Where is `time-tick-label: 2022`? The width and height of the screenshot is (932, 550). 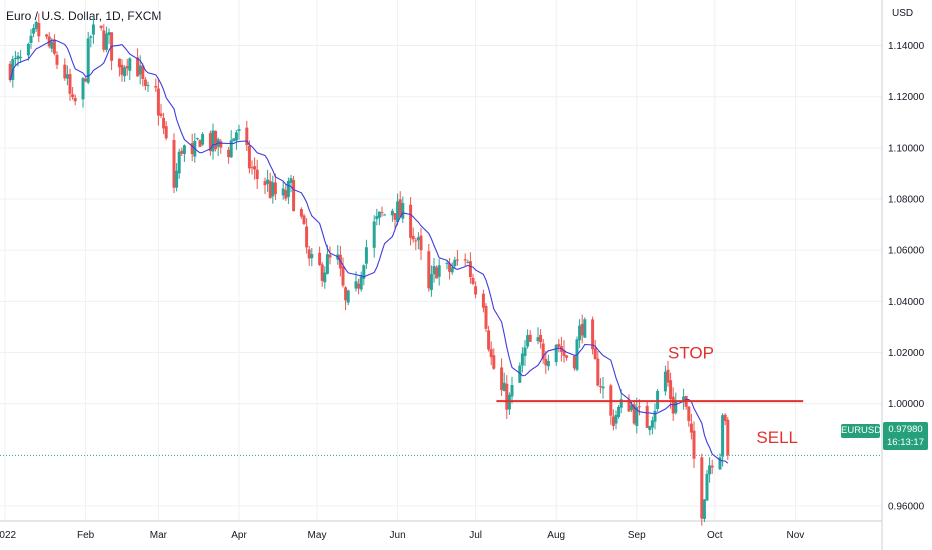 time-tick-label: 2022 is located at coordinates (8, 535).